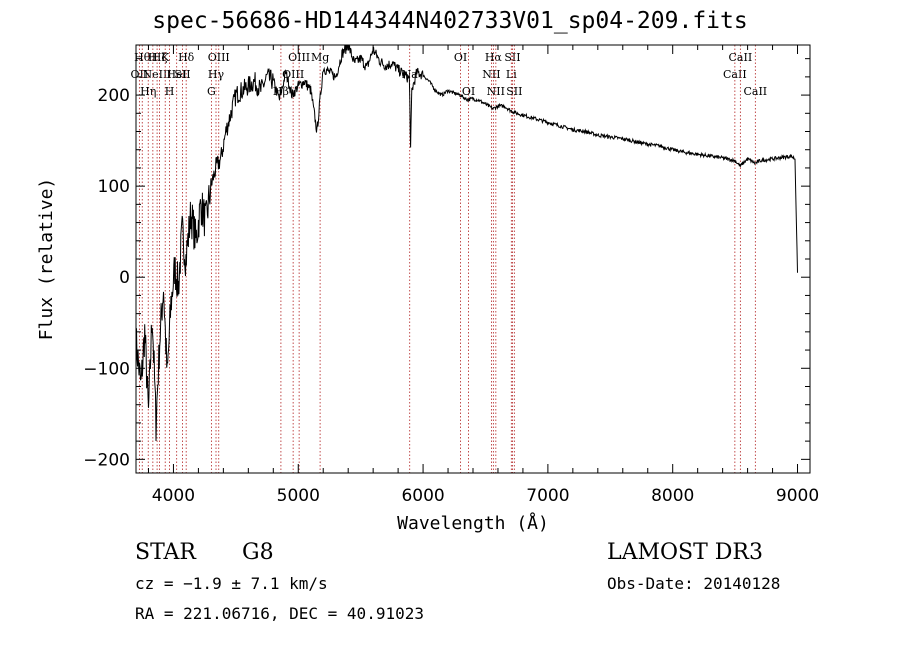  Describe the element at coordinates (140, 74) in the screenshot. I see `line-label-OII: OII` at that location.